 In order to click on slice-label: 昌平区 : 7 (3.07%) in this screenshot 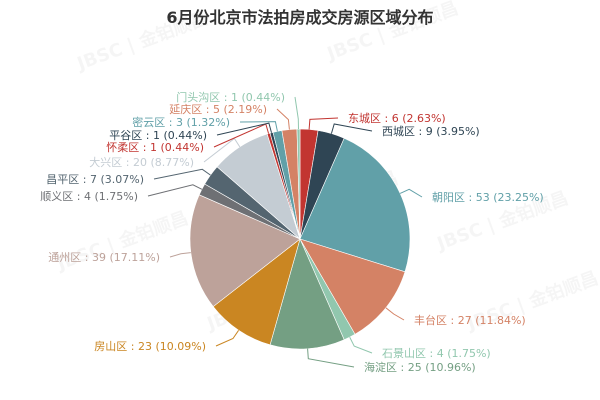, I will do `click(95, 179)`.